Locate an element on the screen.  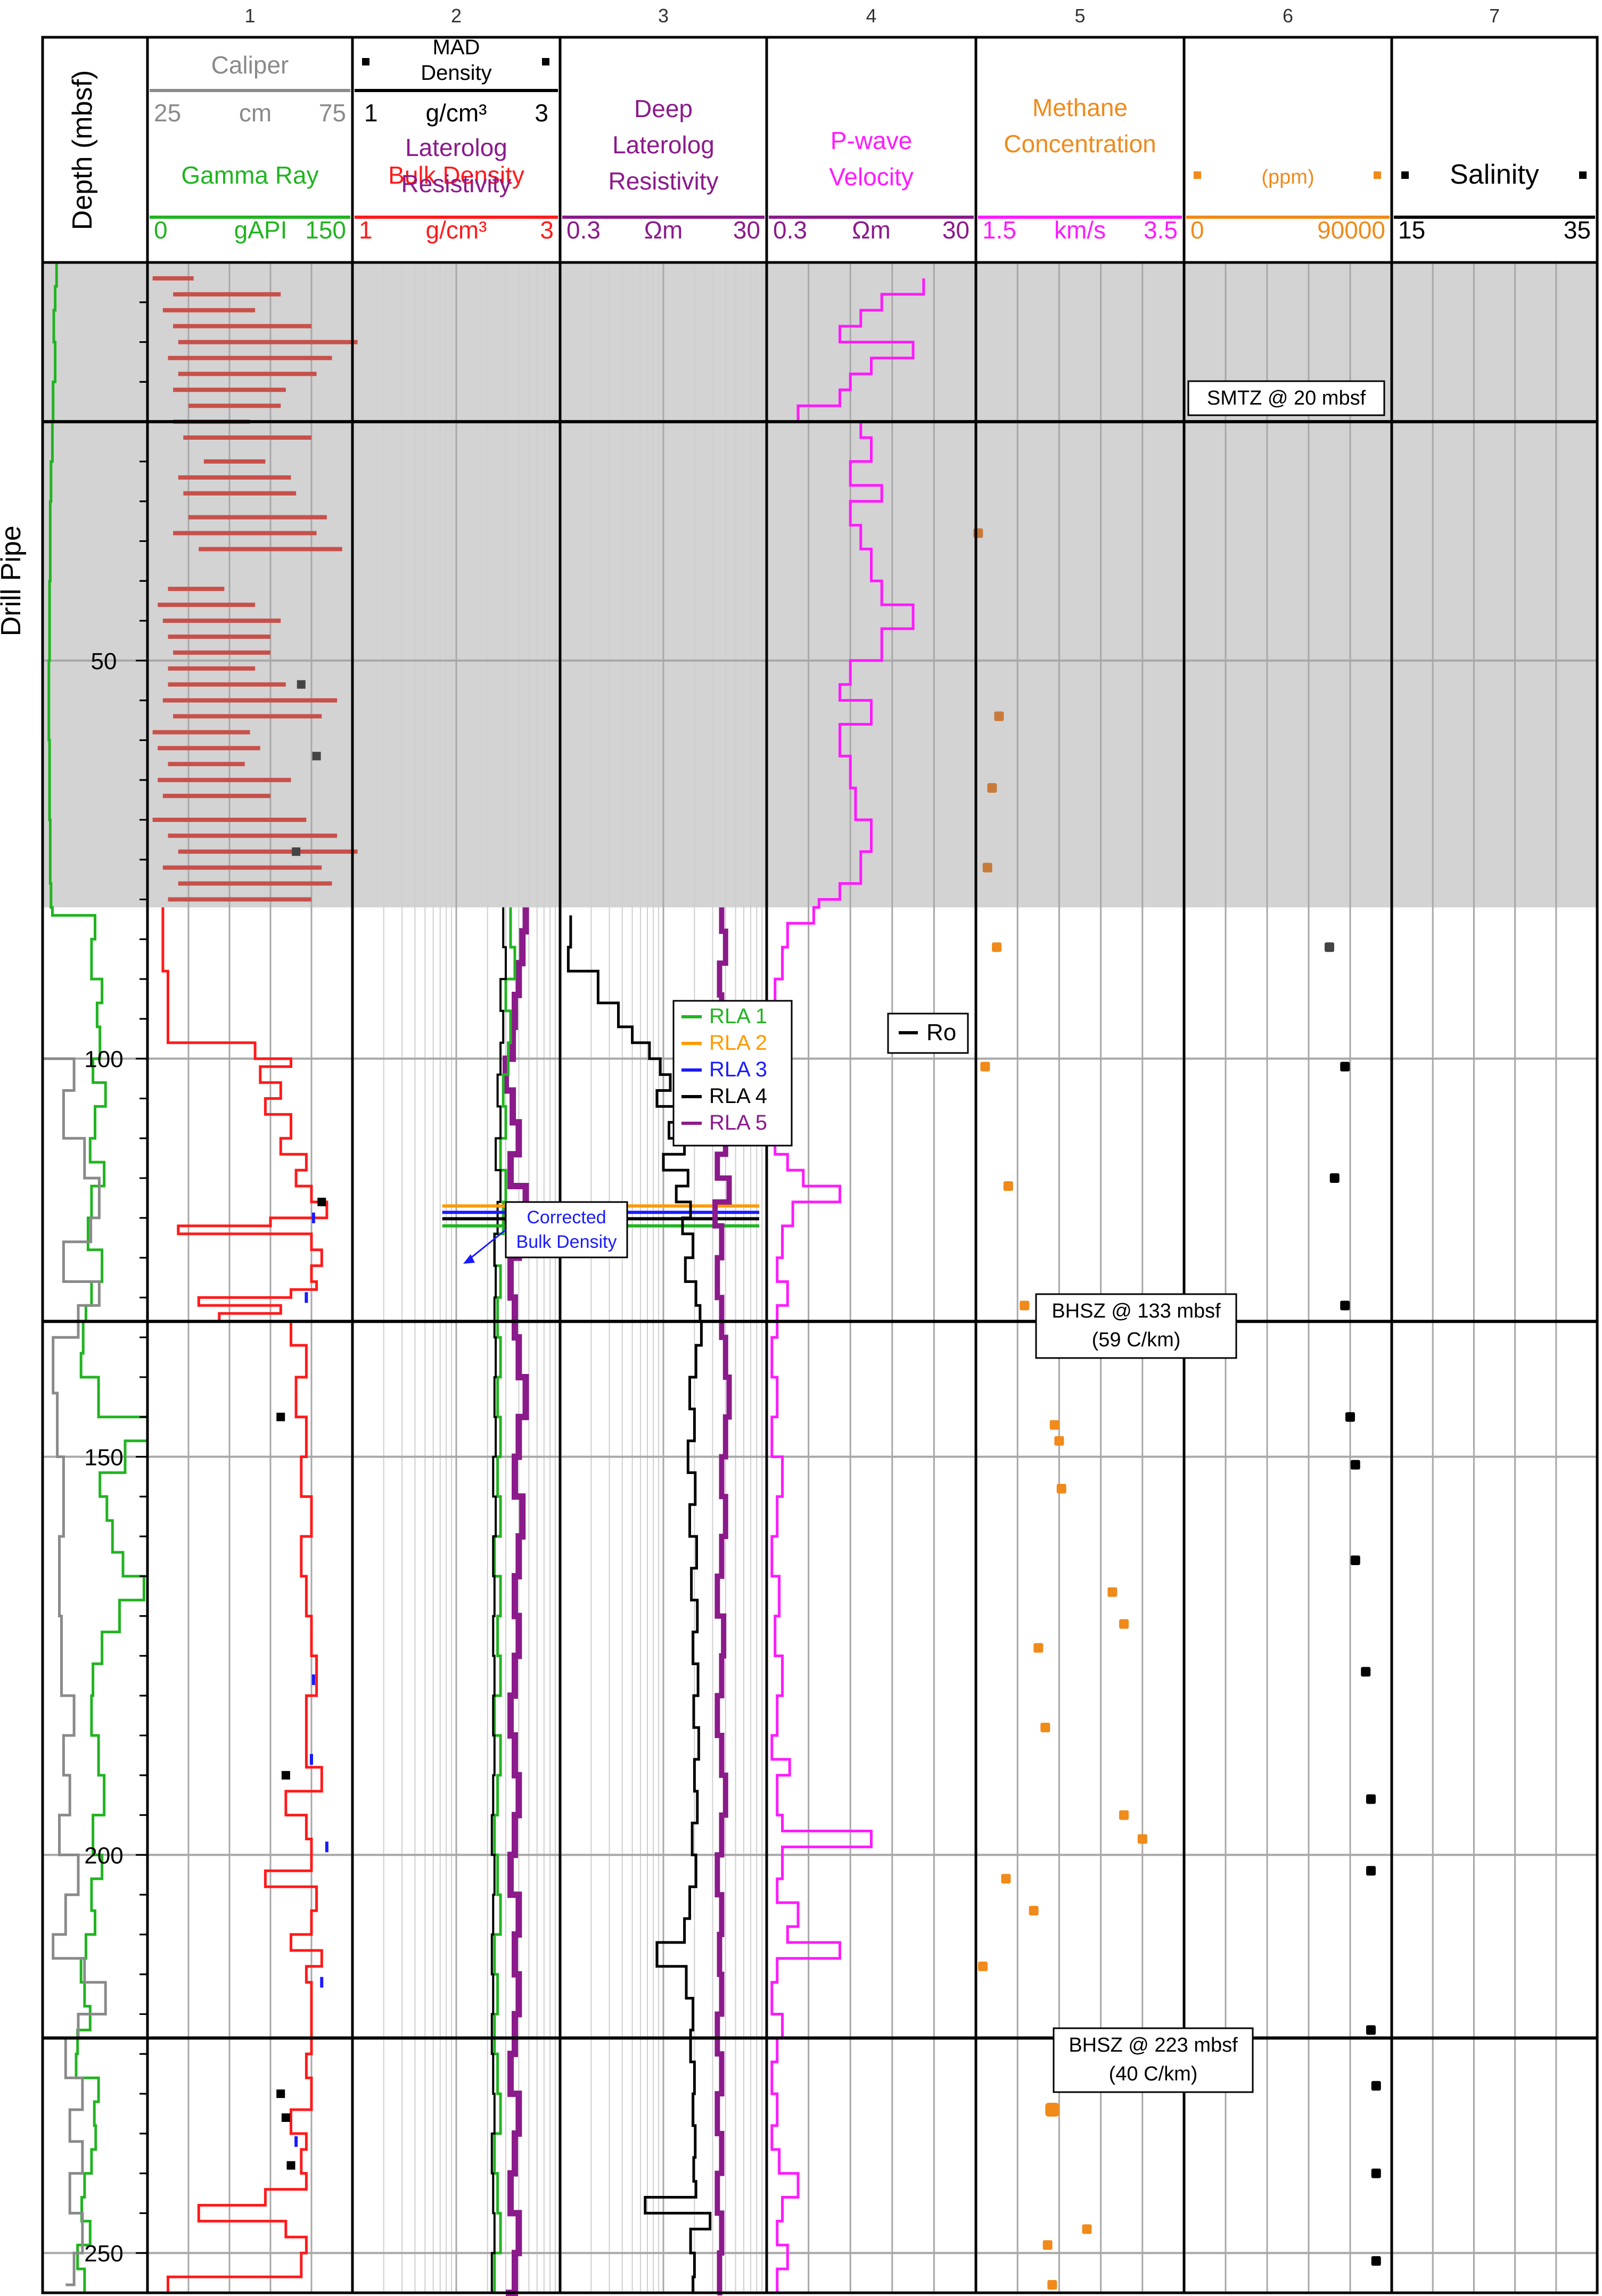
corrected-density-text-1: Corrected is located at coordinates (566, 1217).